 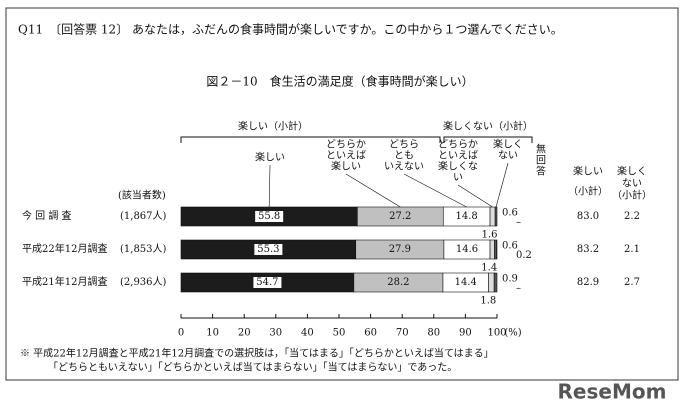 I want to click on x-tick-label: 0, so click(x=181, y=333).